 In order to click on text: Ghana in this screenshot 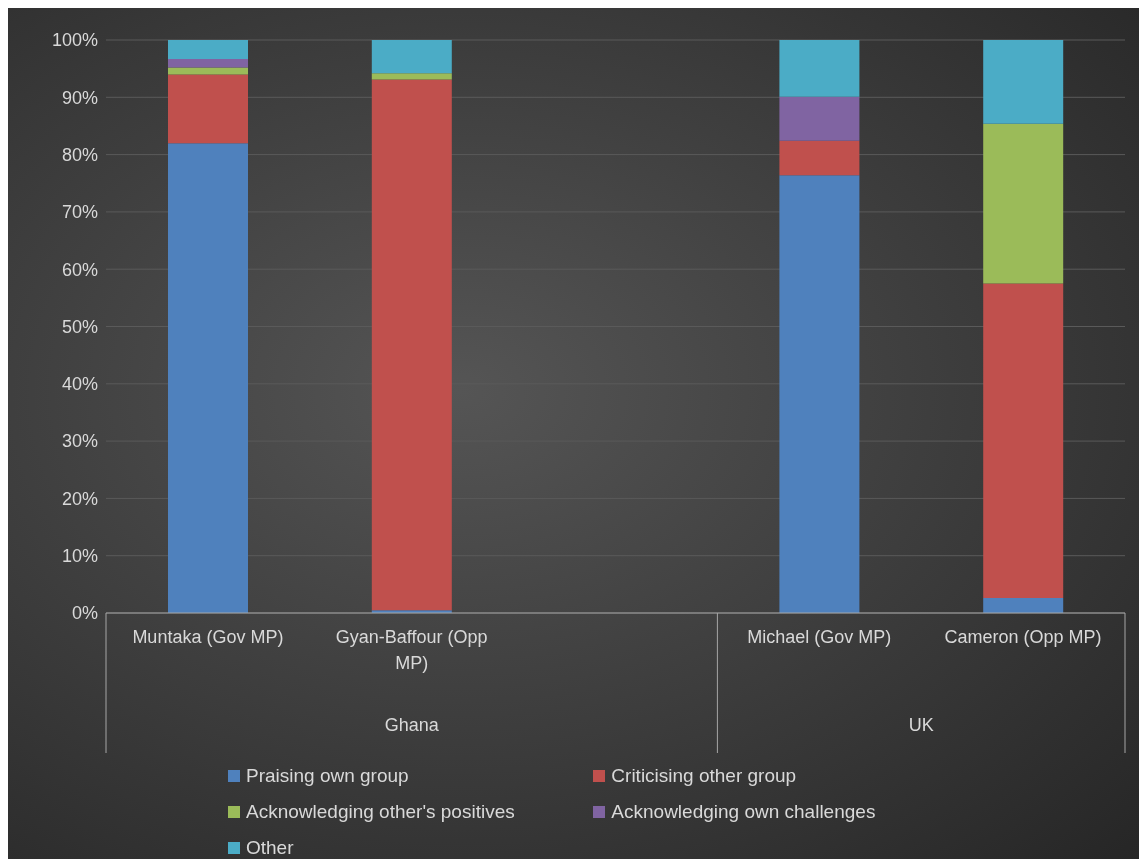, I will do `click(412, 725)`.